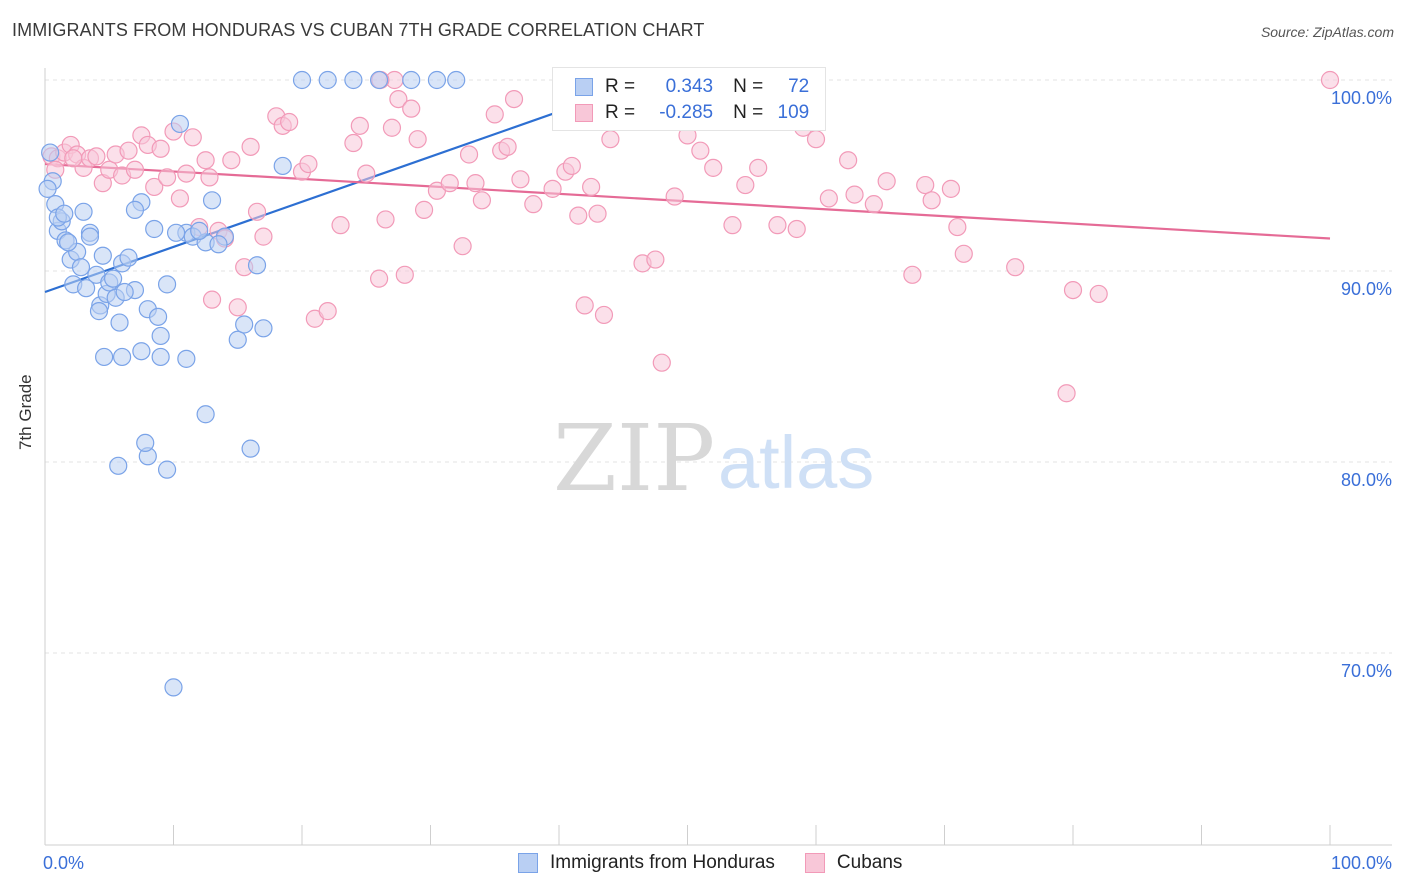  What do you see at coordinates (646, 863) in the screenshot?
I see `series-legend-honduras: Immigrants from Honduras` at bounding box center [646, 863].